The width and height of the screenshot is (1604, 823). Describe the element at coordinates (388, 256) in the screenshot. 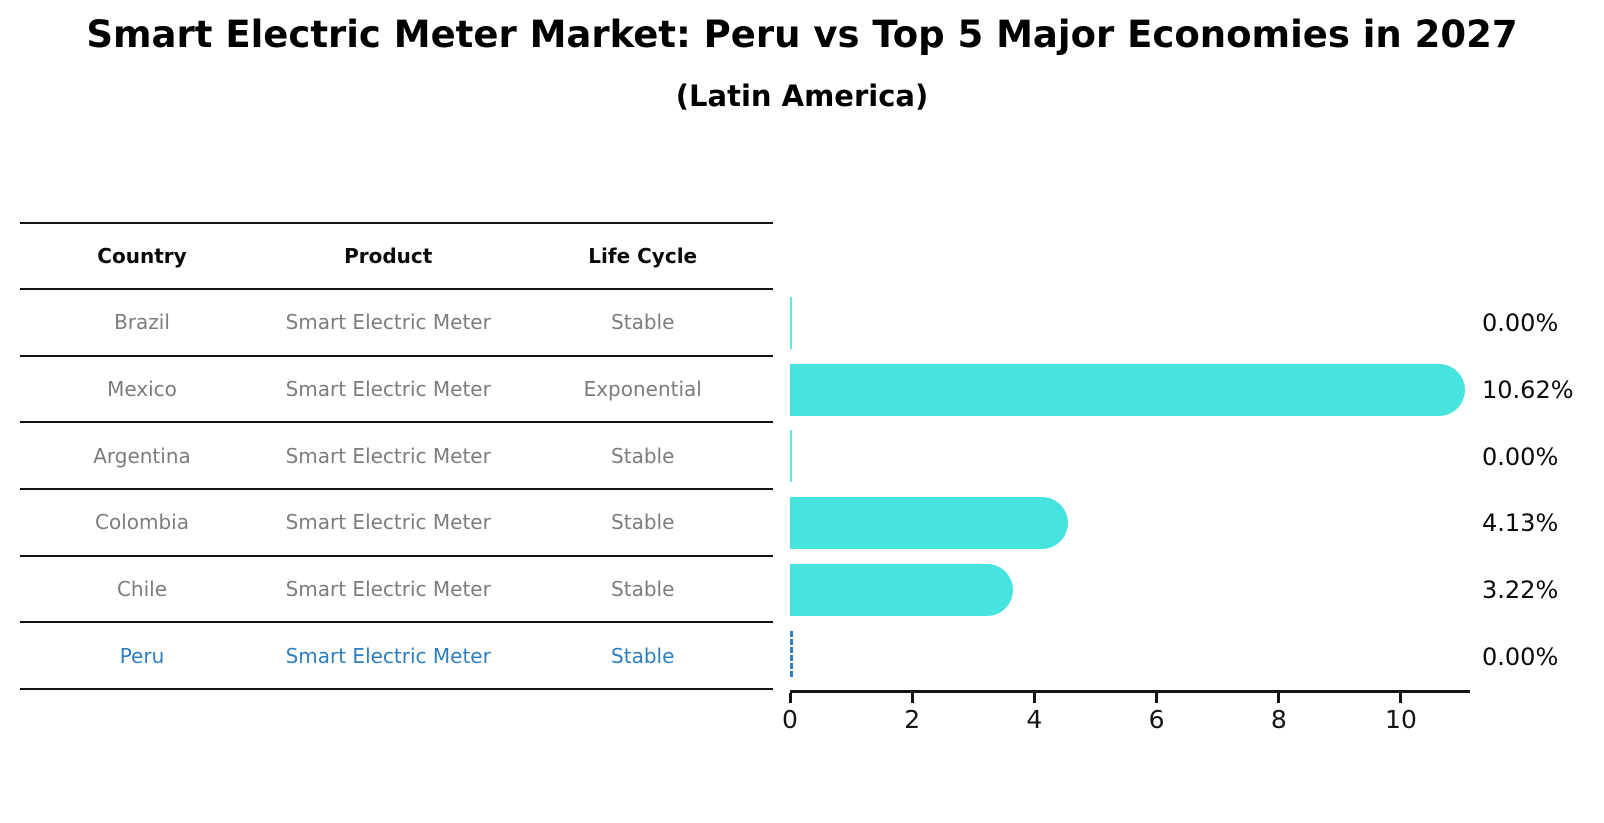

I see `table-header-product: Product` at that location.